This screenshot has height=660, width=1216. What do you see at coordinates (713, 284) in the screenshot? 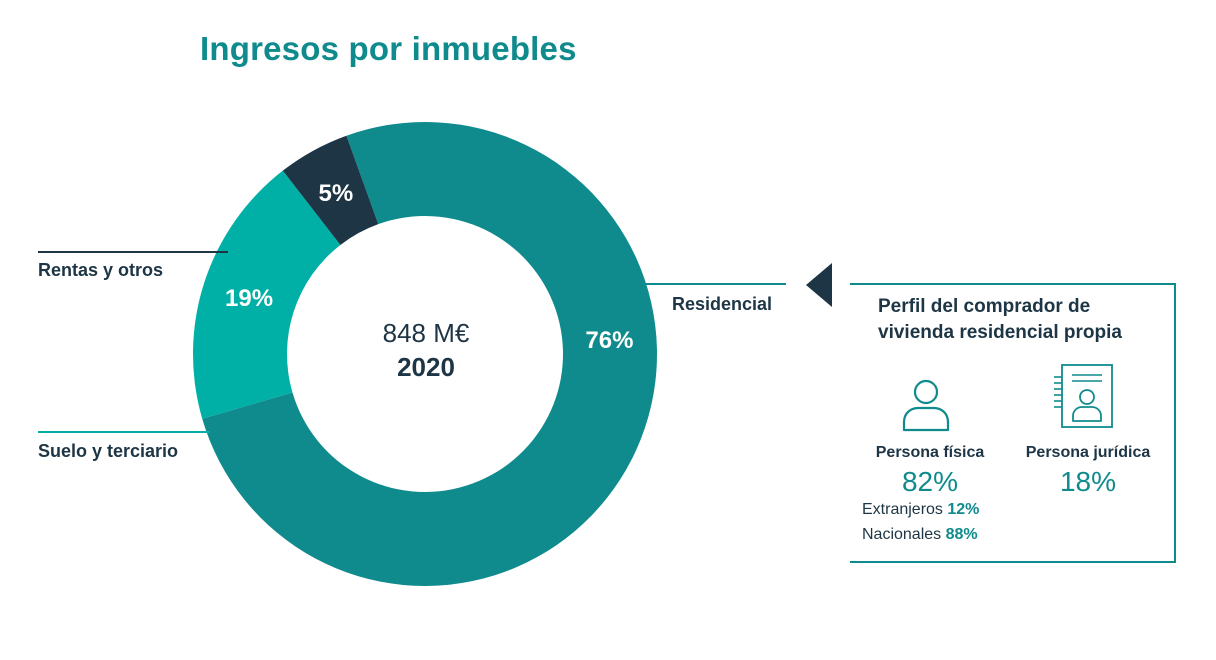
I see `leader-line-residencial` at bounding box center [713, 284].